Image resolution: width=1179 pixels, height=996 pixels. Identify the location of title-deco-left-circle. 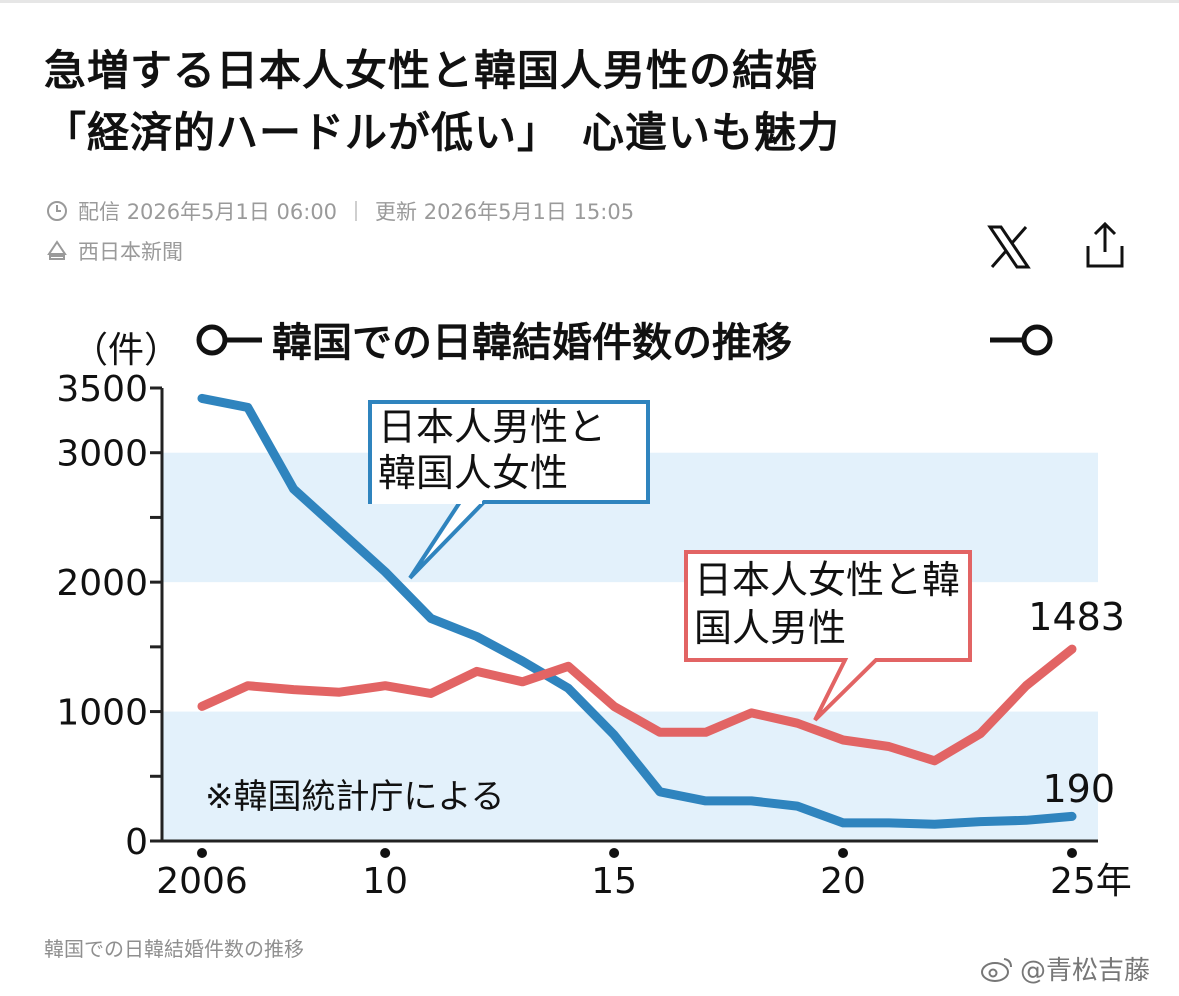
(212, 340).